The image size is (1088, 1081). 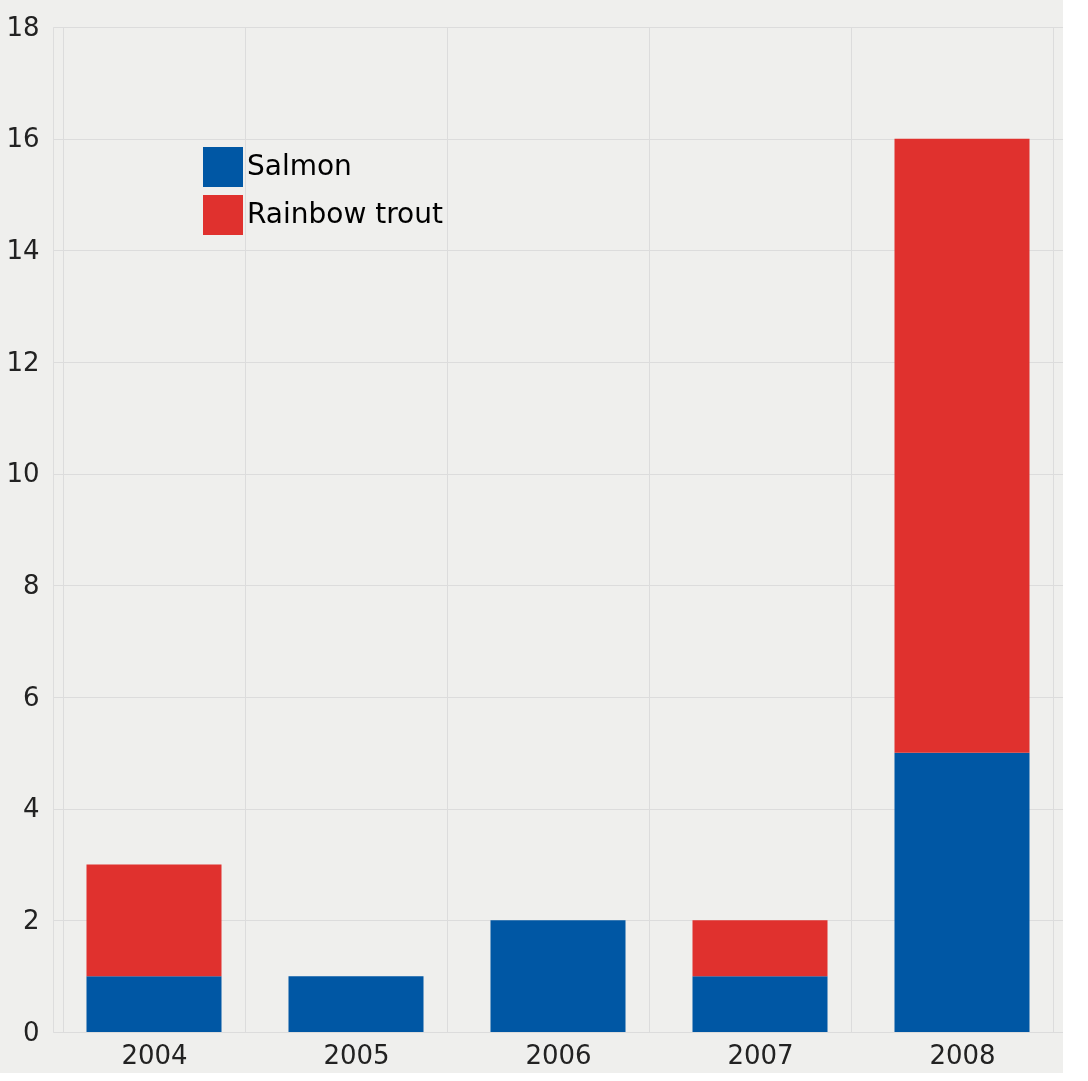 I want to click on x-tick-label: 2006, so click(x=558, y=1054).